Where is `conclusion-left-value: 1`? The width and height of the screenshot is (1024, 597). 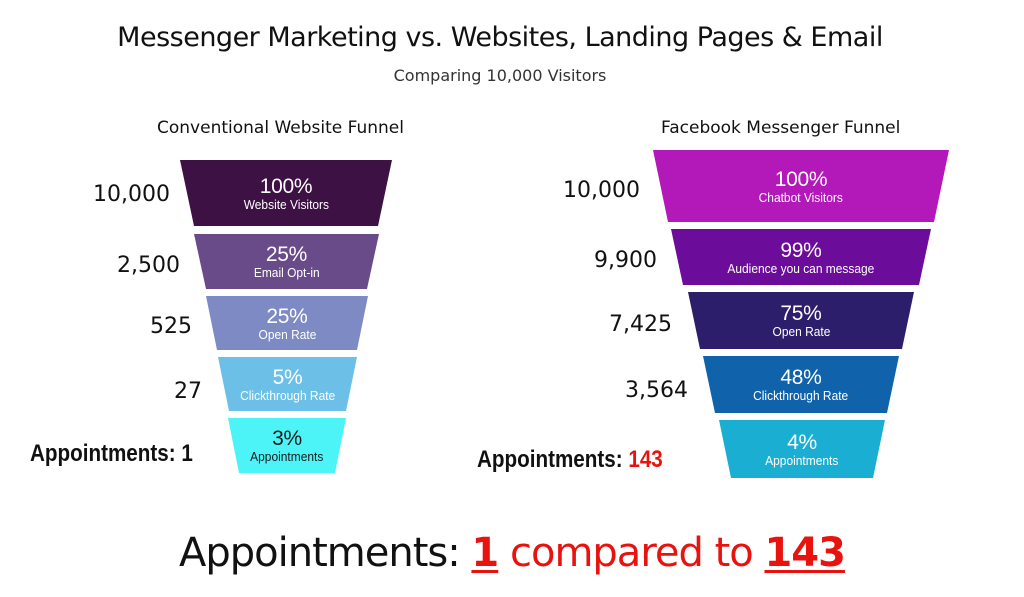 conclusion-left-value: 1 is located at coordinates (485, 553).